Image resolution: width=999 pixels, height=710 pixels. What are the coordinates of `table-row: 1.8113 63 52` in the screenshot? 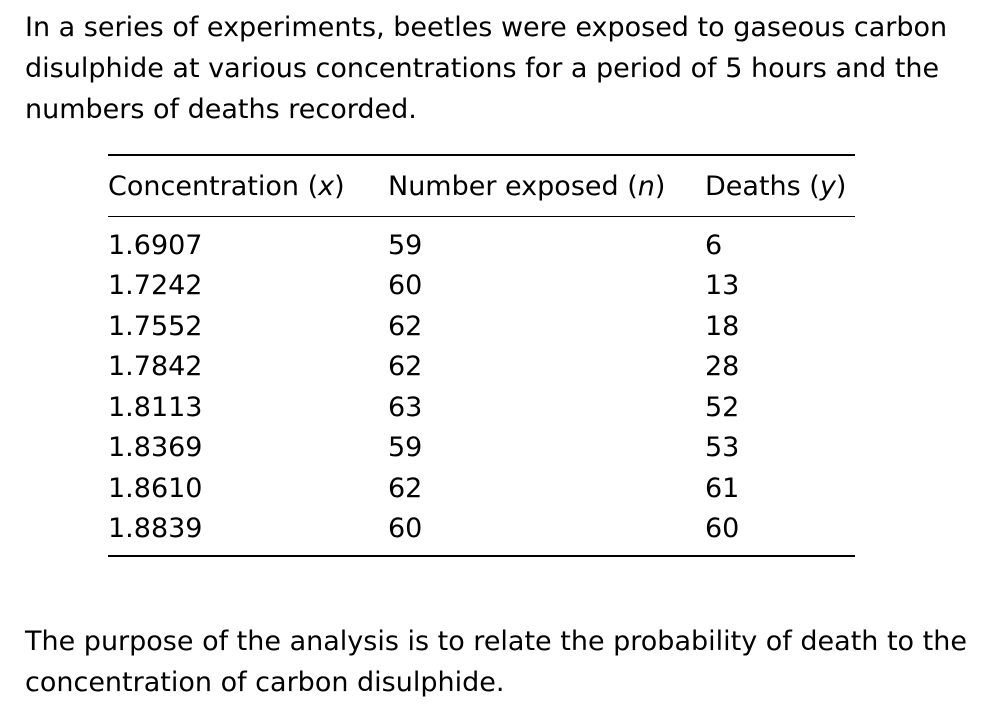 It's located at (481, 407).